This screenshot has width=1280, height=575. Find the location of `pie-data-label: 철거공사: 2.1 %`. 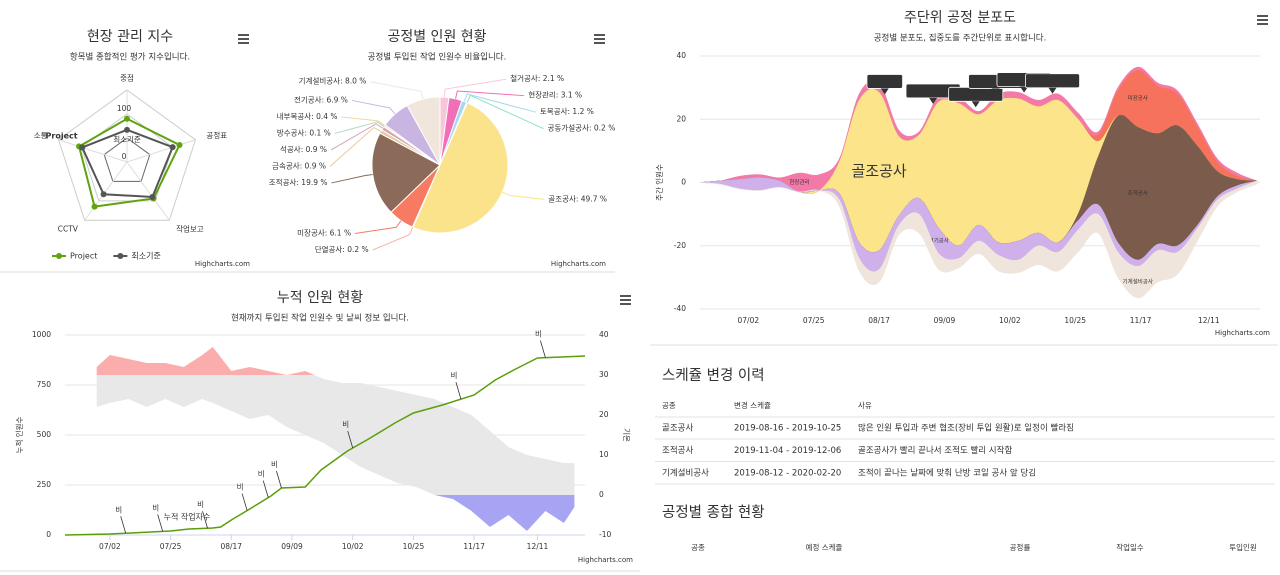

pie-data-label: 철거공사: 2.1 % is located at coordinates (537, 78).